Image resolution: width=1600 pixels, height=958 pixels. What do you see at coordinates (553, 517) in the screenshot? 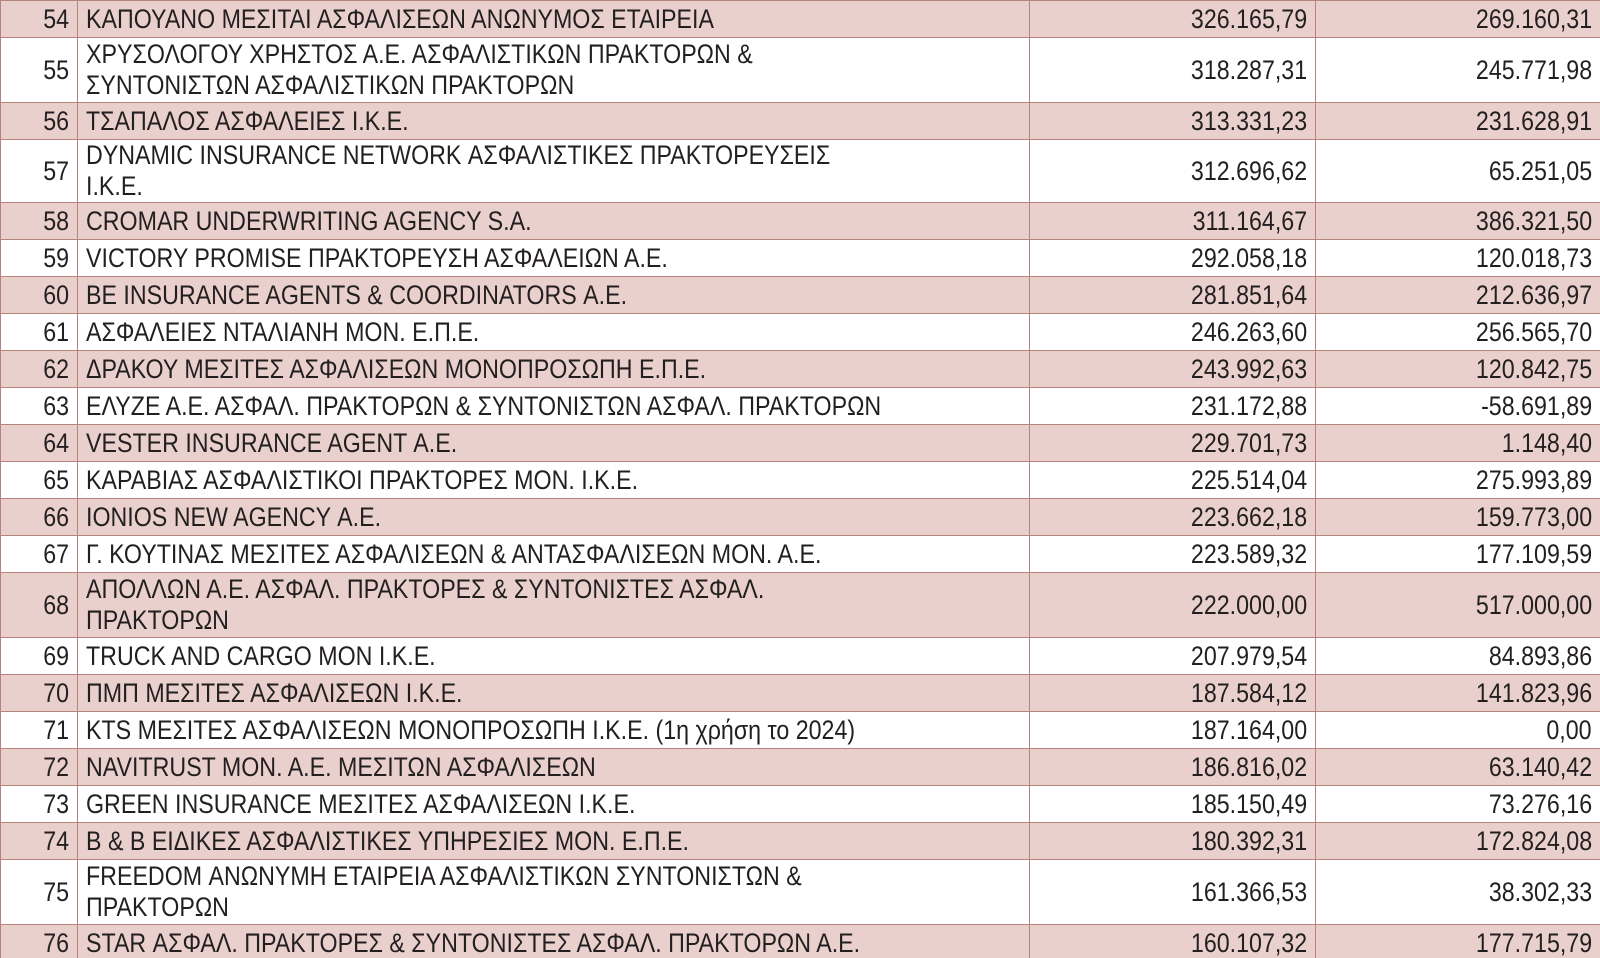
I see `table-cell: IONIOS NEW AGENCY Α.Ε.` at bounding box center [553, 517].